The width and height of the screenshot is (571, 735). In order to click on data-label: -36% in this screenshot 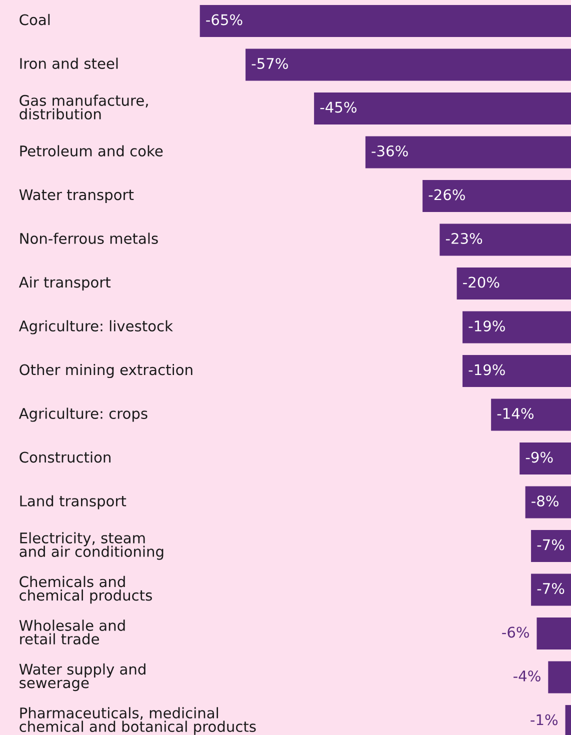, I will do `click(390, 150)`.